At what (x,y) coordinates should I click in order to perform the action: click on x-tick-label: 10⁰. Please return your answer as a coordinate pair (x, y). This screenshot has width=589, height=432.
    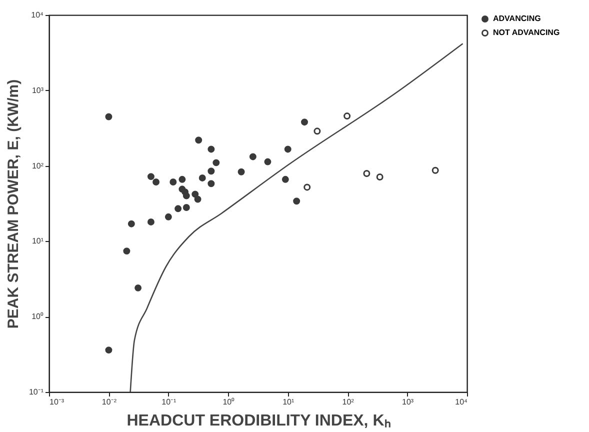
    Looking at the image, I should click on (228, 402).